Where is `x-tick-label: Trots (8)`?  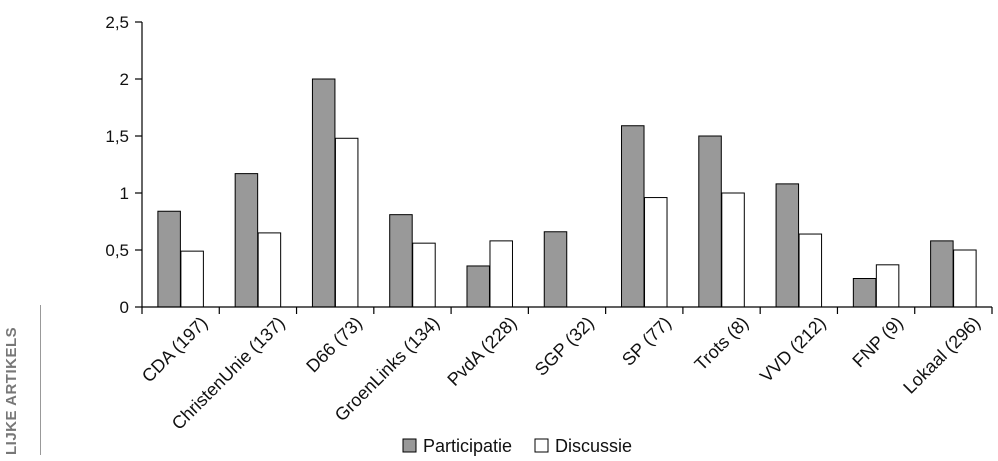 x-tick-label: Trots (8) is located at coordinates (722, 344).